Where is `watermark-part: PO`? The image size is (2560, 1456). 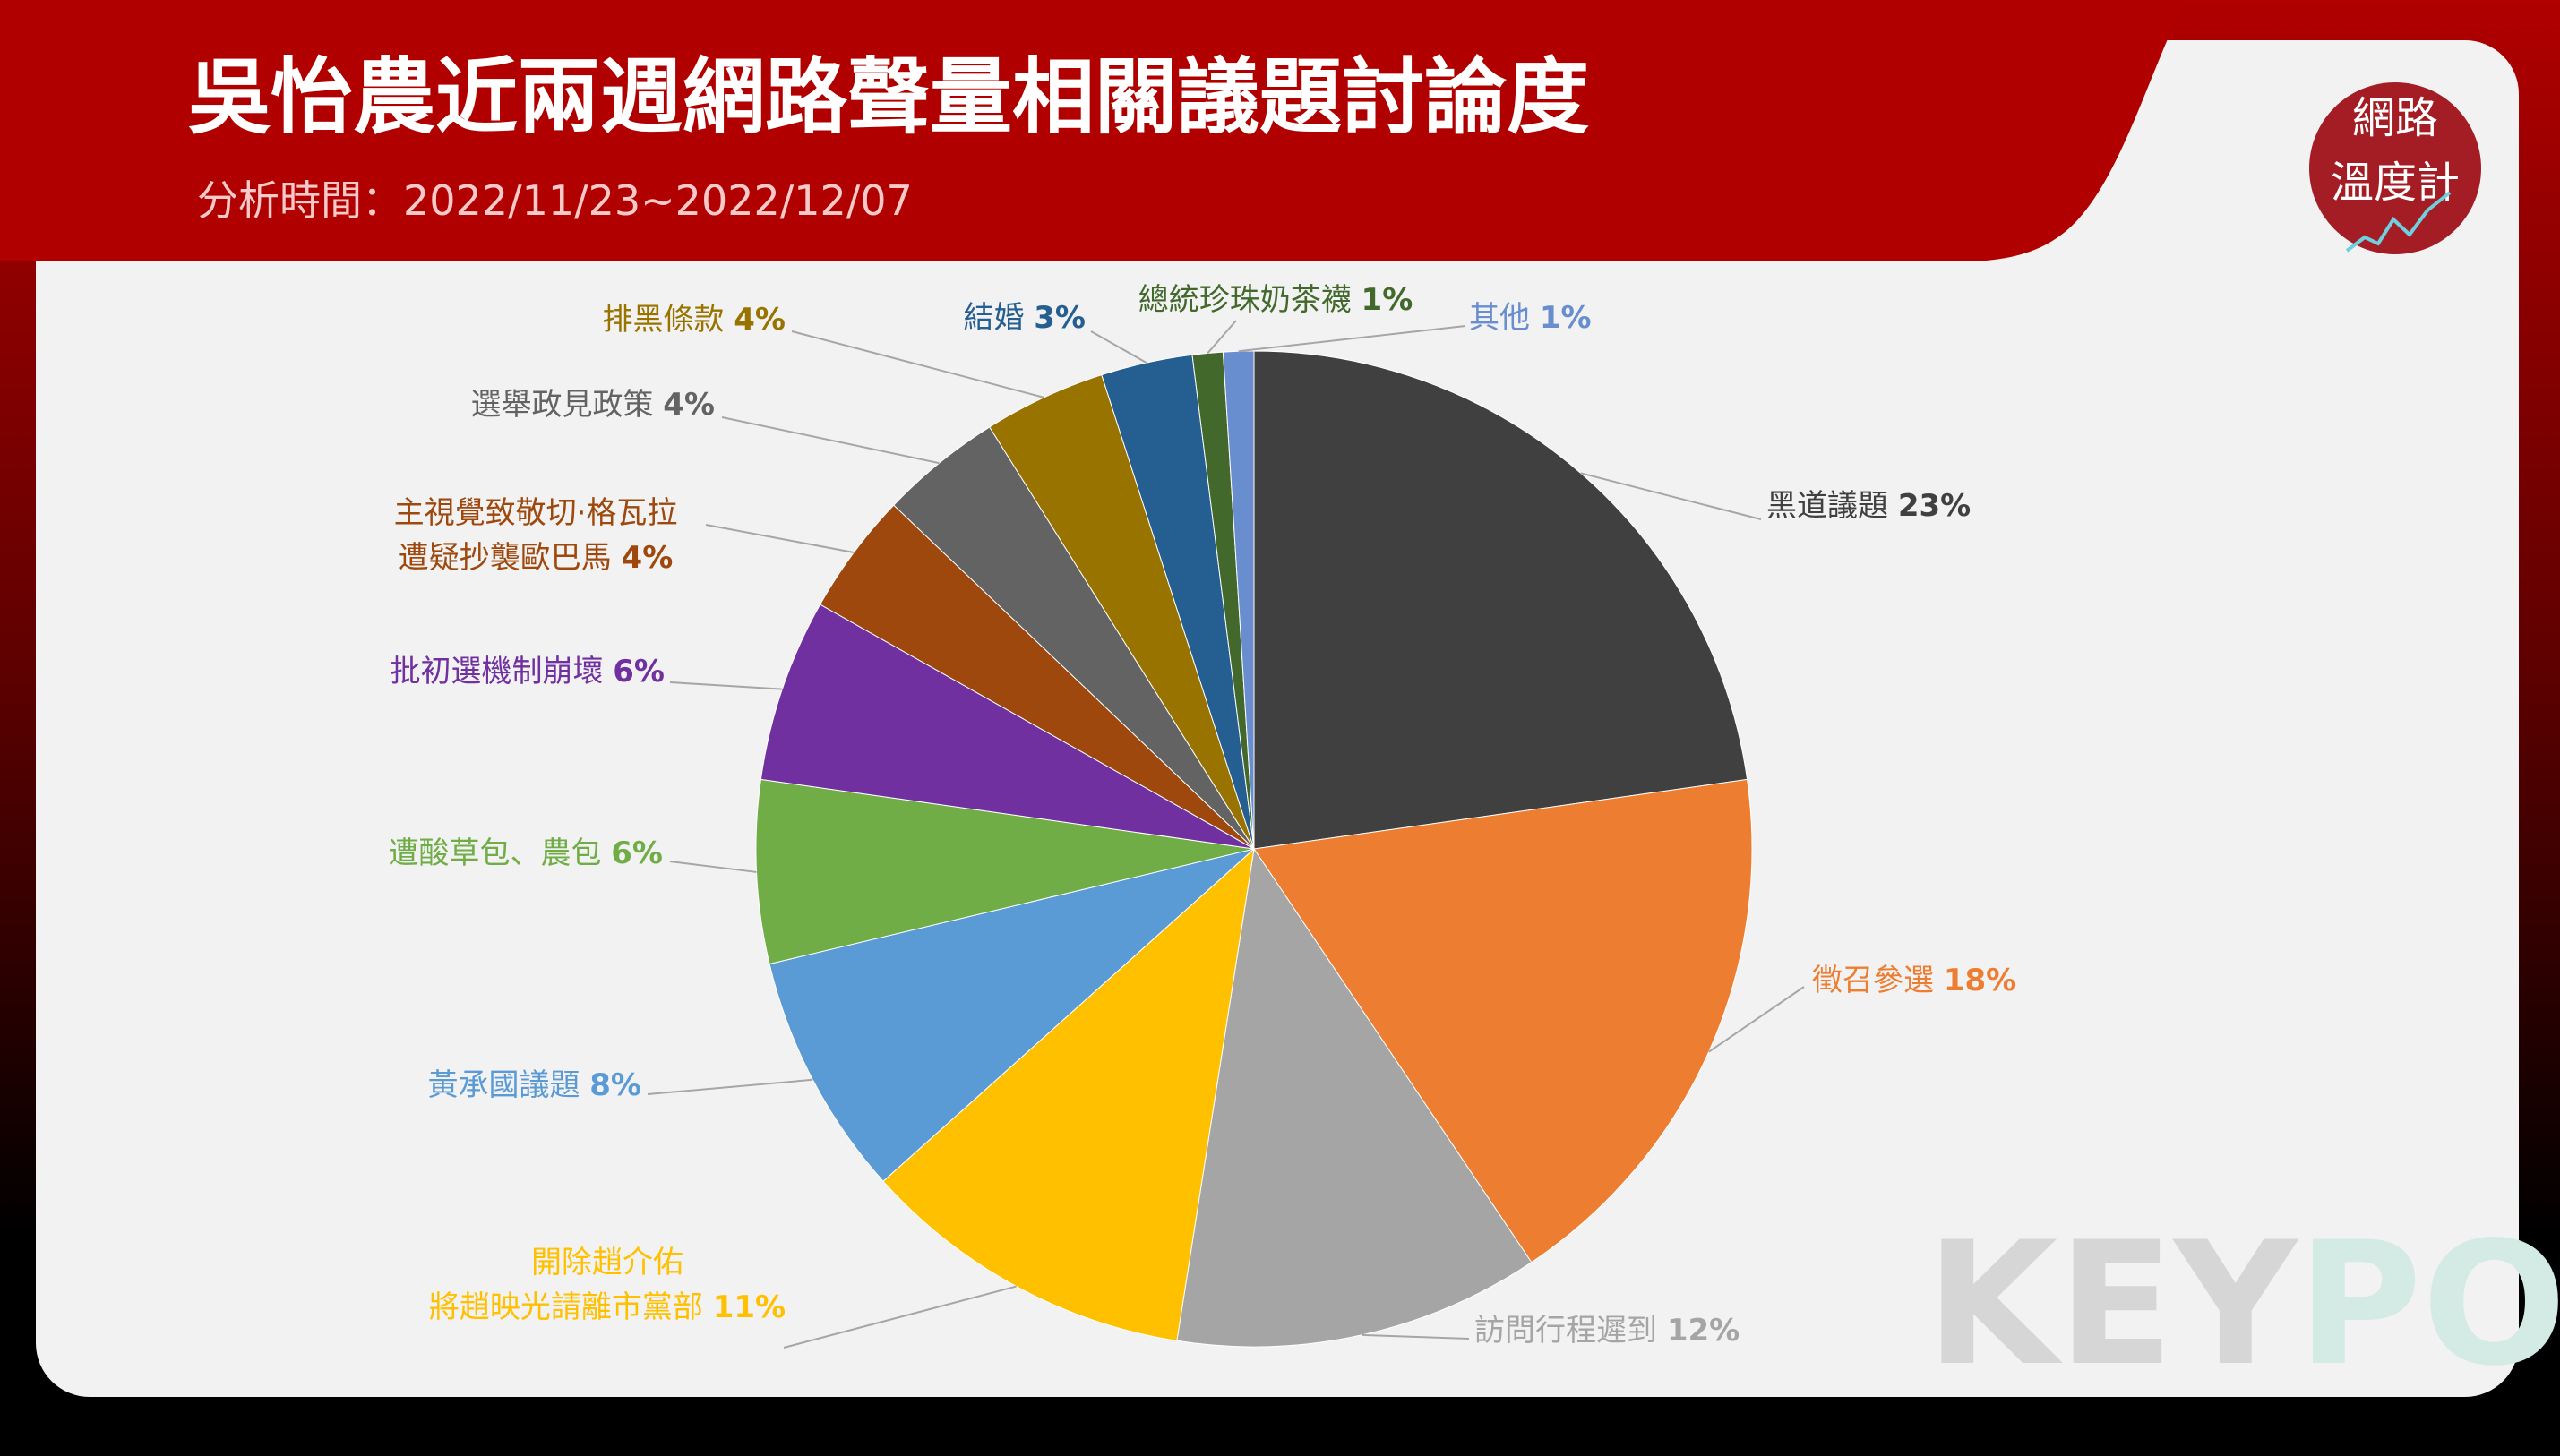 watermark-part: PO is located at coordinates (2429, 1304).